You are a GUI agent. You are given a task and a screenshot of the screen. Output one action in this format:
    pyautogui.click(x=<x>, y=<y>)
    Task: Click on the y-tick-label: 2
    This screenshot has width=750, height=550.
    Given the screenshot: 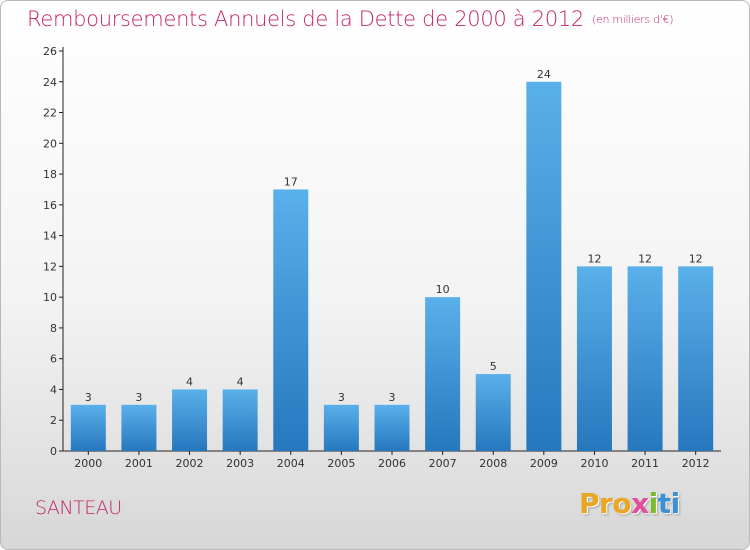 What is the action you would take?
    pyautogui.click(x=53, y=420)
    